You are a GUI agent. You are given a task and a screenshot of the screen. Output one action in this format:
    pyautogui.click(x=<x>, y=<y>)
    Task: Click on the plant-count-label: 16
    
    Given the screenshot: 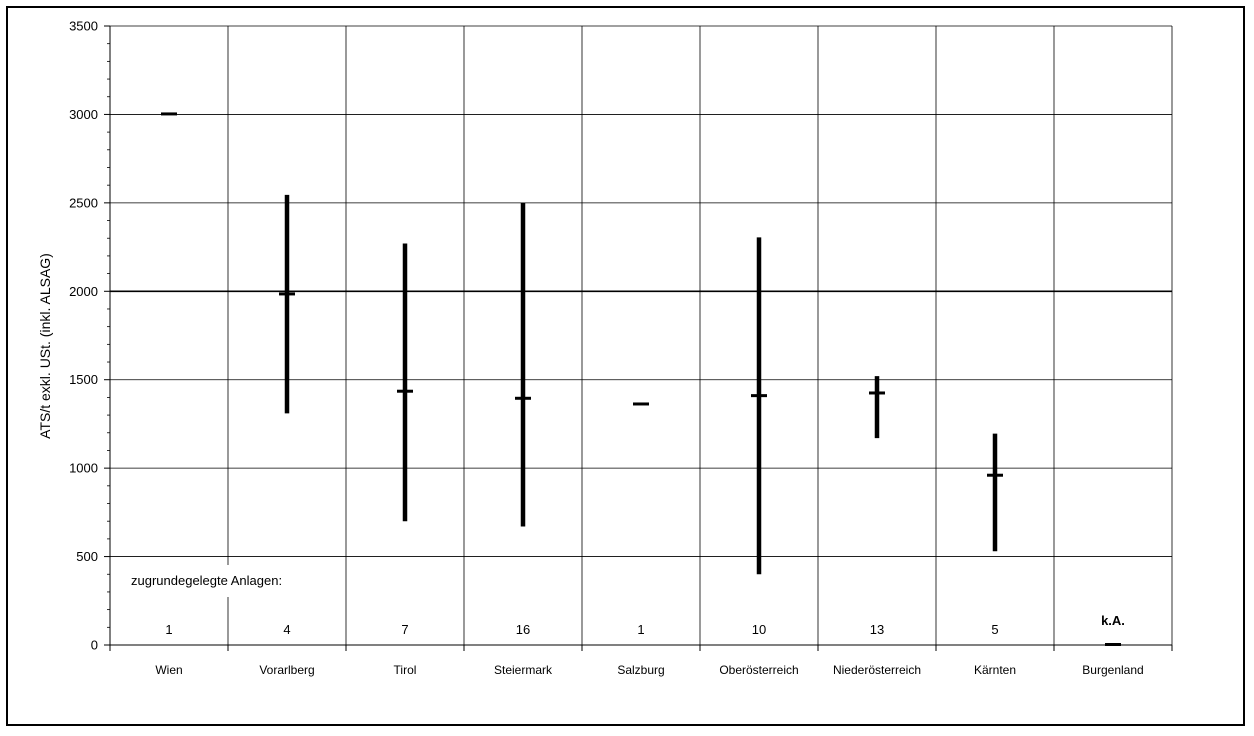 What is the action you would take?
    pyautogui.click(x=523, y=629)
    